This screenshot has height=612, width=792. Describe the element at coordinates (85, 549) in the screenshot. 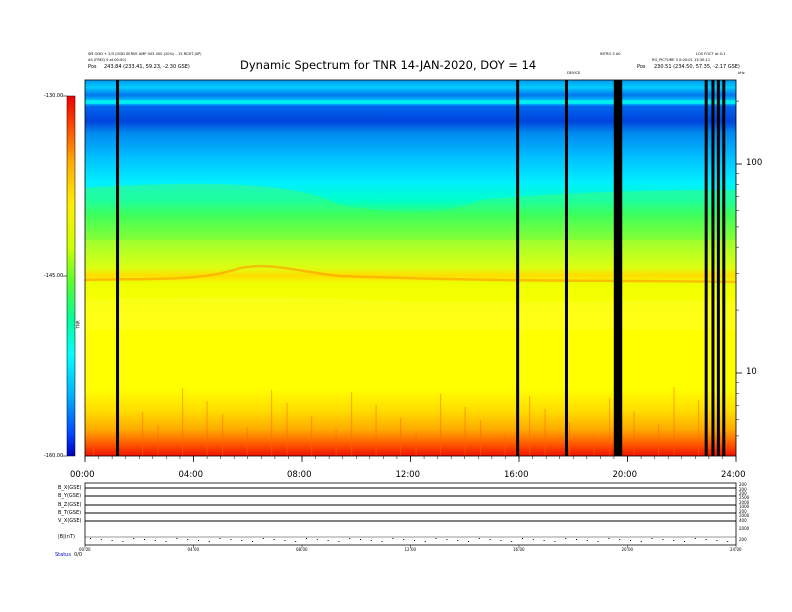

I see `panel-x-tick-label: 00:00` at that location.